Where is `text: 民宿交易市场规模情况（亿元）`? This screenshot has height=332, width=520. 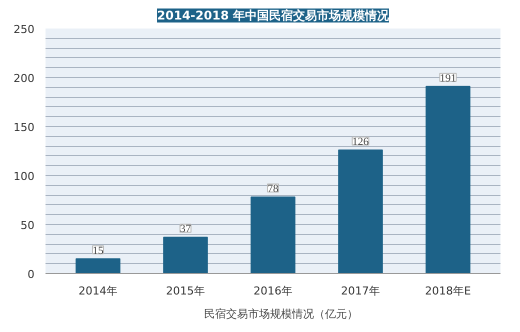 text: 民宿交易市场规模情况（亿元） is located at coordinates (281, 314).